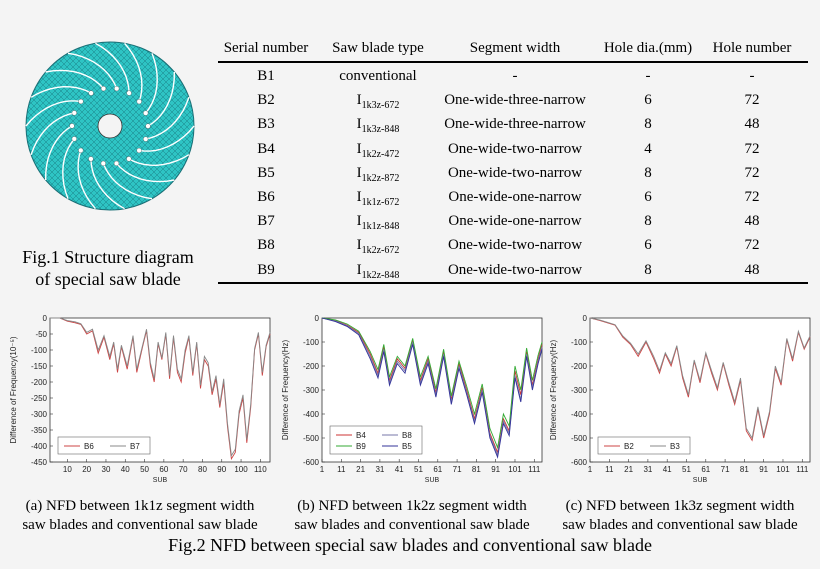  I want to click on cell-serial: B6, so click(266, 197).